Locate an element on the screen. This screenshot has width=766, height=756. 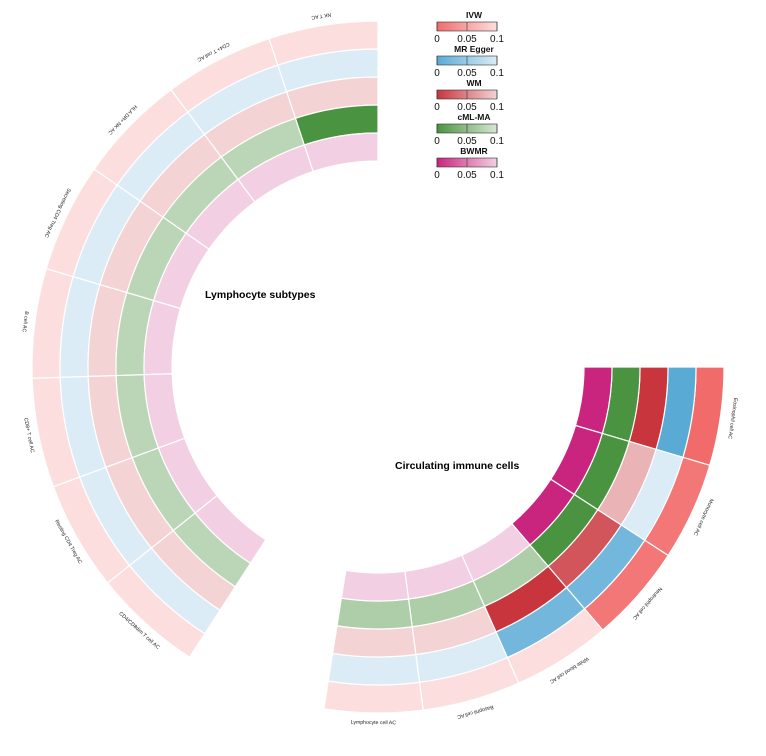
cell-label: B cell AC is located at coordinates (25, 322).